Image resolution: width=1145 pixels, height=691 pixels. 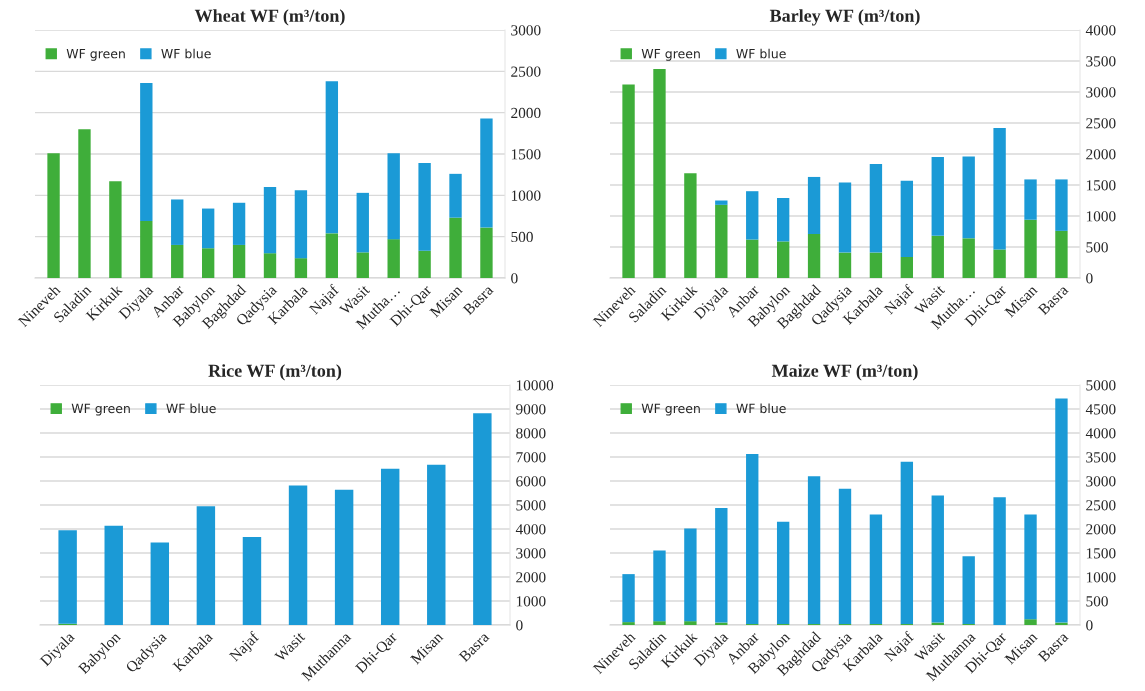 I want to click on y-tick-label: 10000, so click(x=535, y=385).